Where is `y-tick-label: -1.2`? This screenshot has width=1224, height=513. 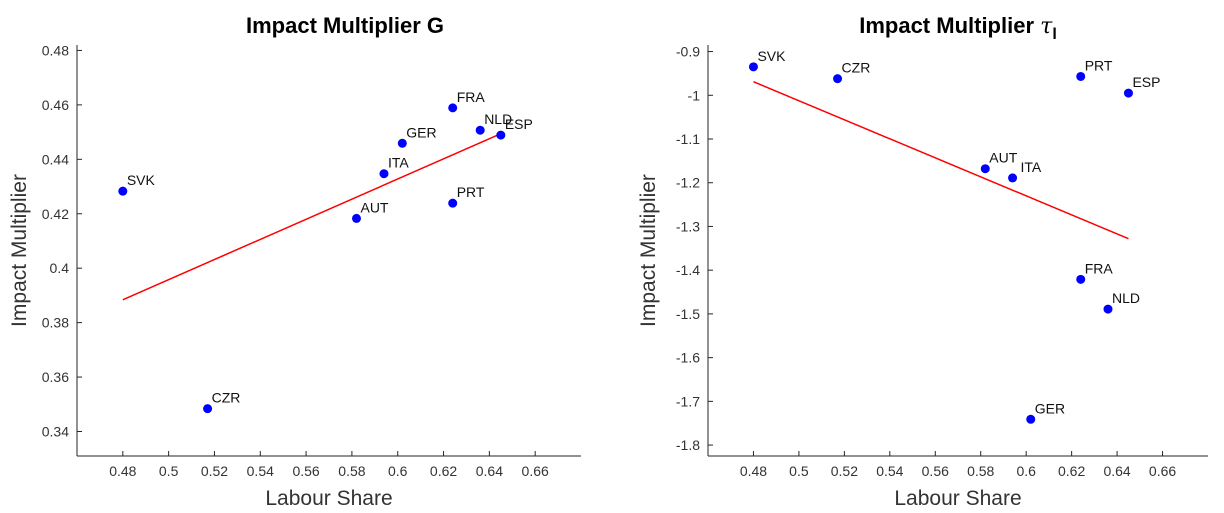 y-tick-label: -1.2 is located at coordinates (688, 183).